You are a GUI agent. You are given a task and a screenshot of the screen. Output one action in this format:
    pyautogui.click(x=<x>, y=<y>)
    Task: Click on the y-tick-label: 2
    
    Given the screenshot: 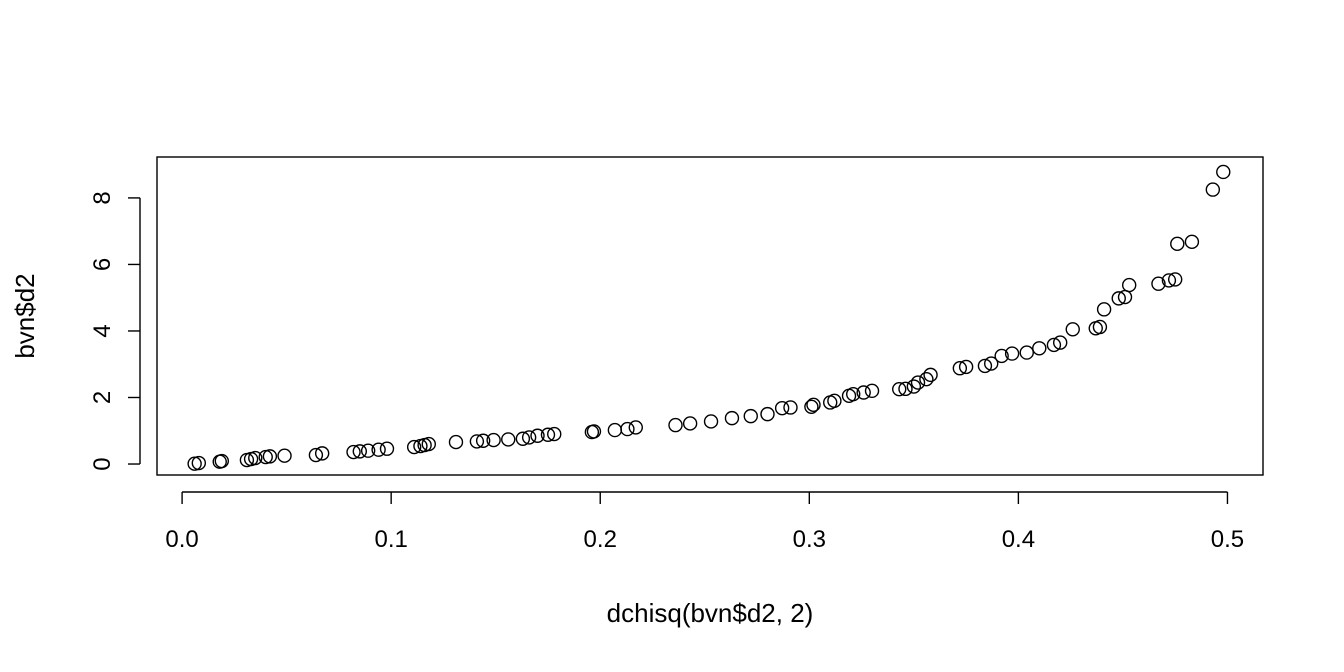 What is the action you would take?
    pyautogui.click(x=102, y=397)
    